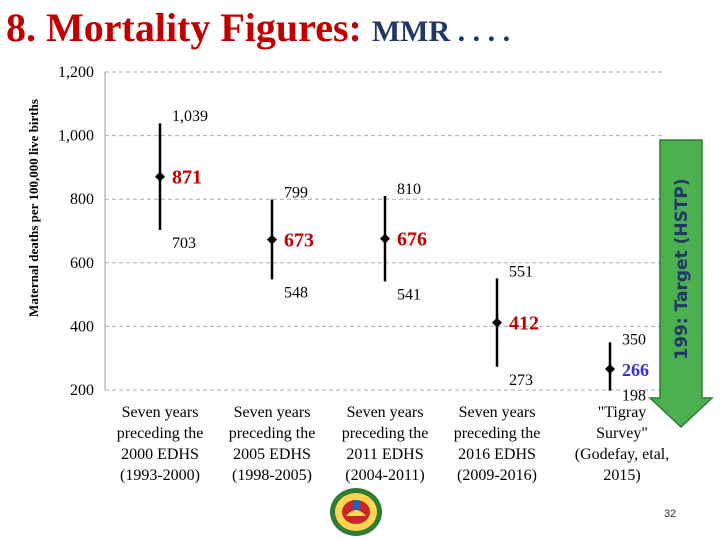 The width and height of the screenshot is (720, 540). What do you see at coordinates (160, 475) in the screenshot?
I see `x-category-label: (1993-2000)` at bounding box center [160, 475].